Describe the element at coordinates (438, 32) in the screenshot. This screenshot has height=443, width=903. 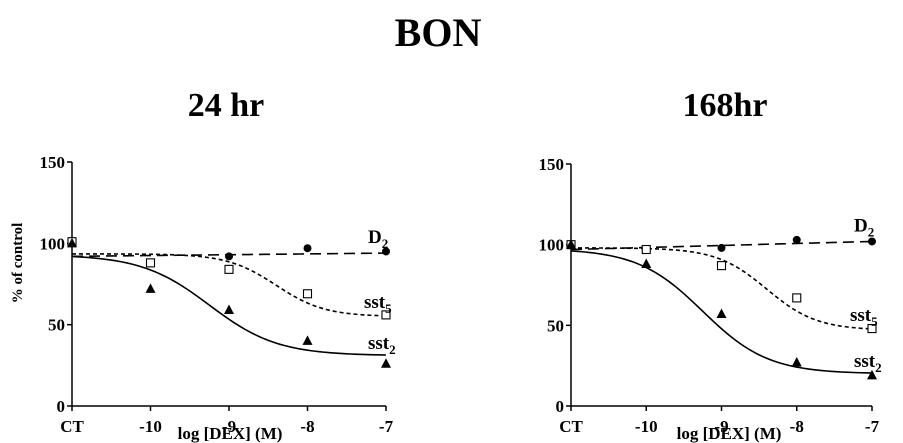
I see `figure-title: BON` at that location.